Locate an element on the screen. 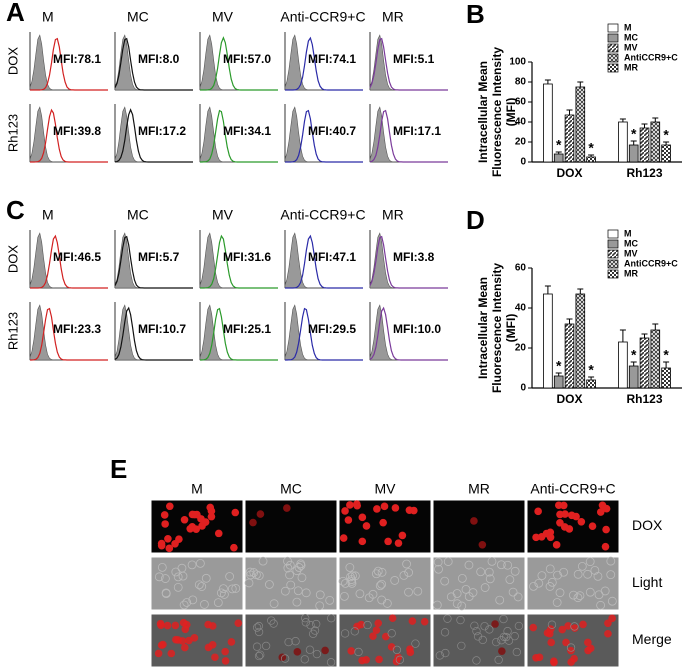 This screenshot has width=689, height=667. legend-label: MR is located at coordinates (631, 67).